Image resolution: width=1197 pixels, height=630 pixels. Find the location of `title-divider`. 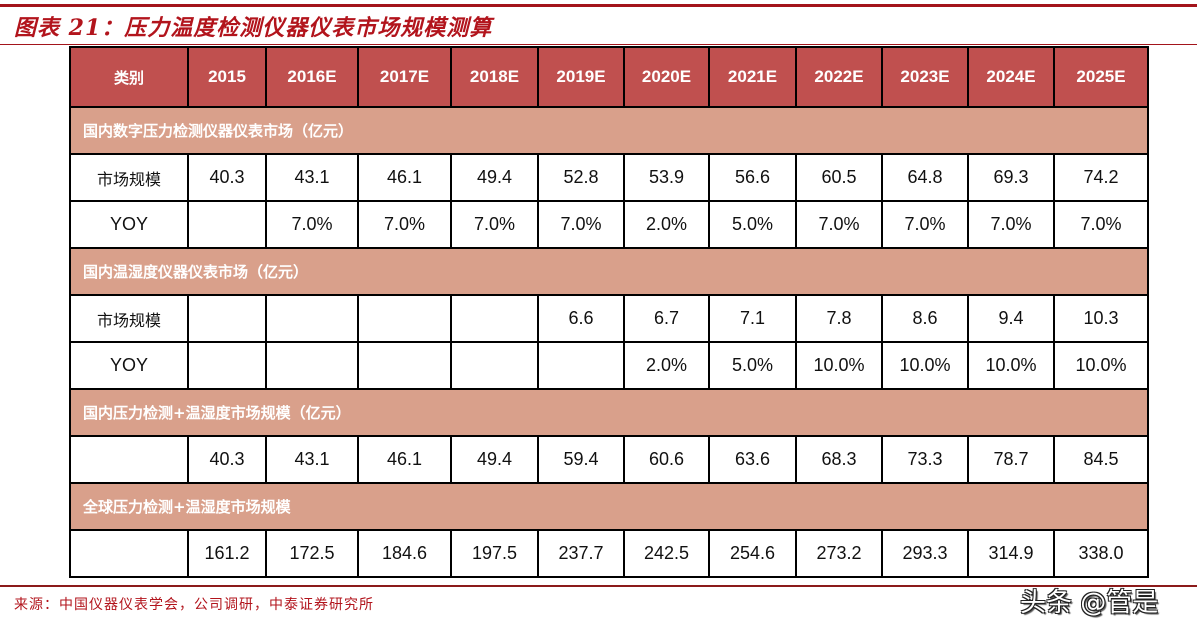

title-divider is located at coordinates (598, 44).